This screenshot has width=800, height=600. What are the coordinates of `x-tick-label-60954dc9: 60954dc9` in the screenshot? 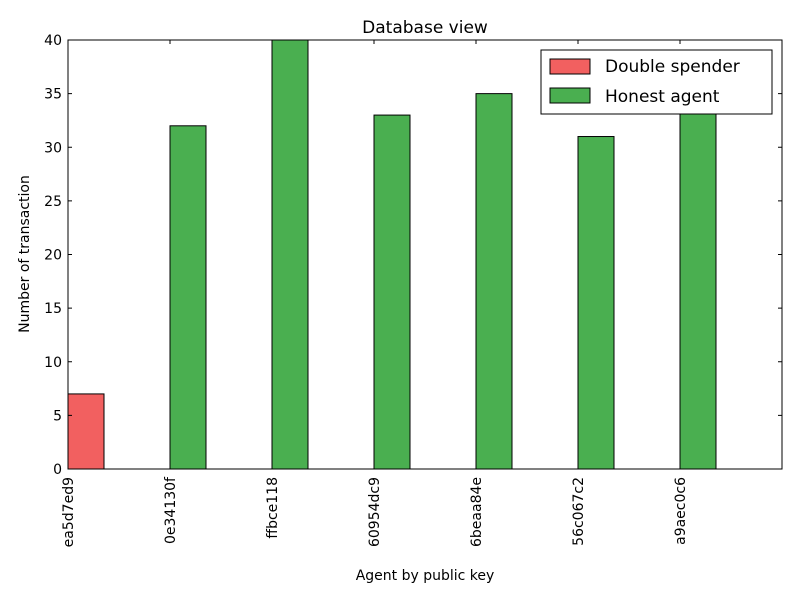 It's located at (375, 512).